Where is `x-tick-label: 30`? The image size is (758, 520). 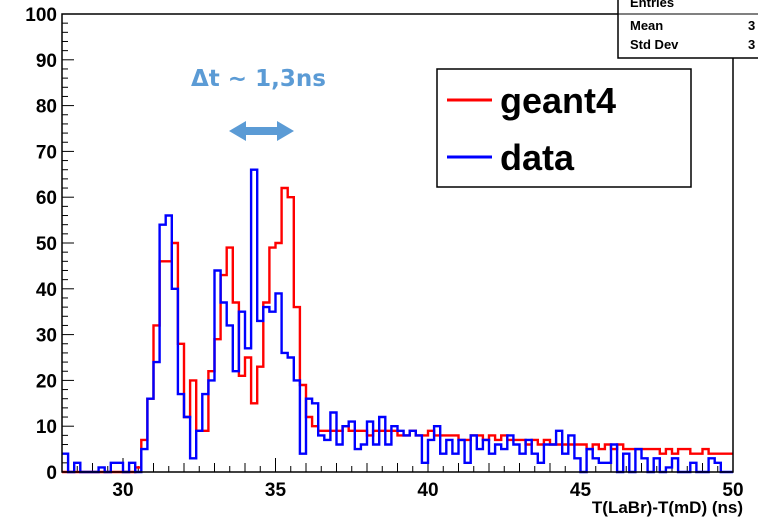 x-tick-label: 30 is located at coordinates (122, 490).